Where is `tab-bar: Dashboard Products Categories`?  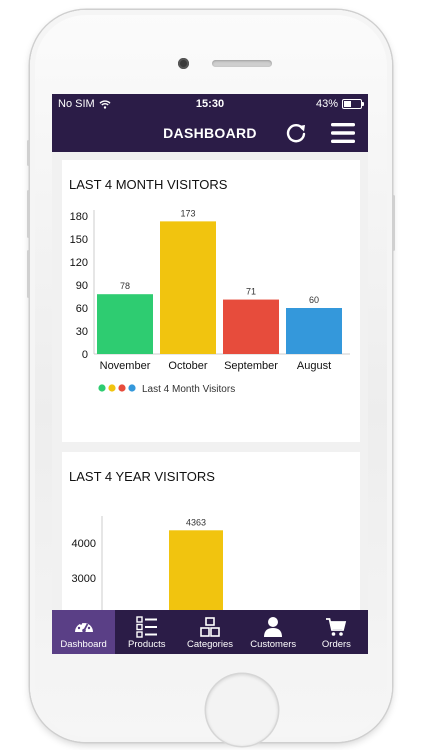
tab-bar: Dashboard Products Categories is located at coordinates (210, 632).